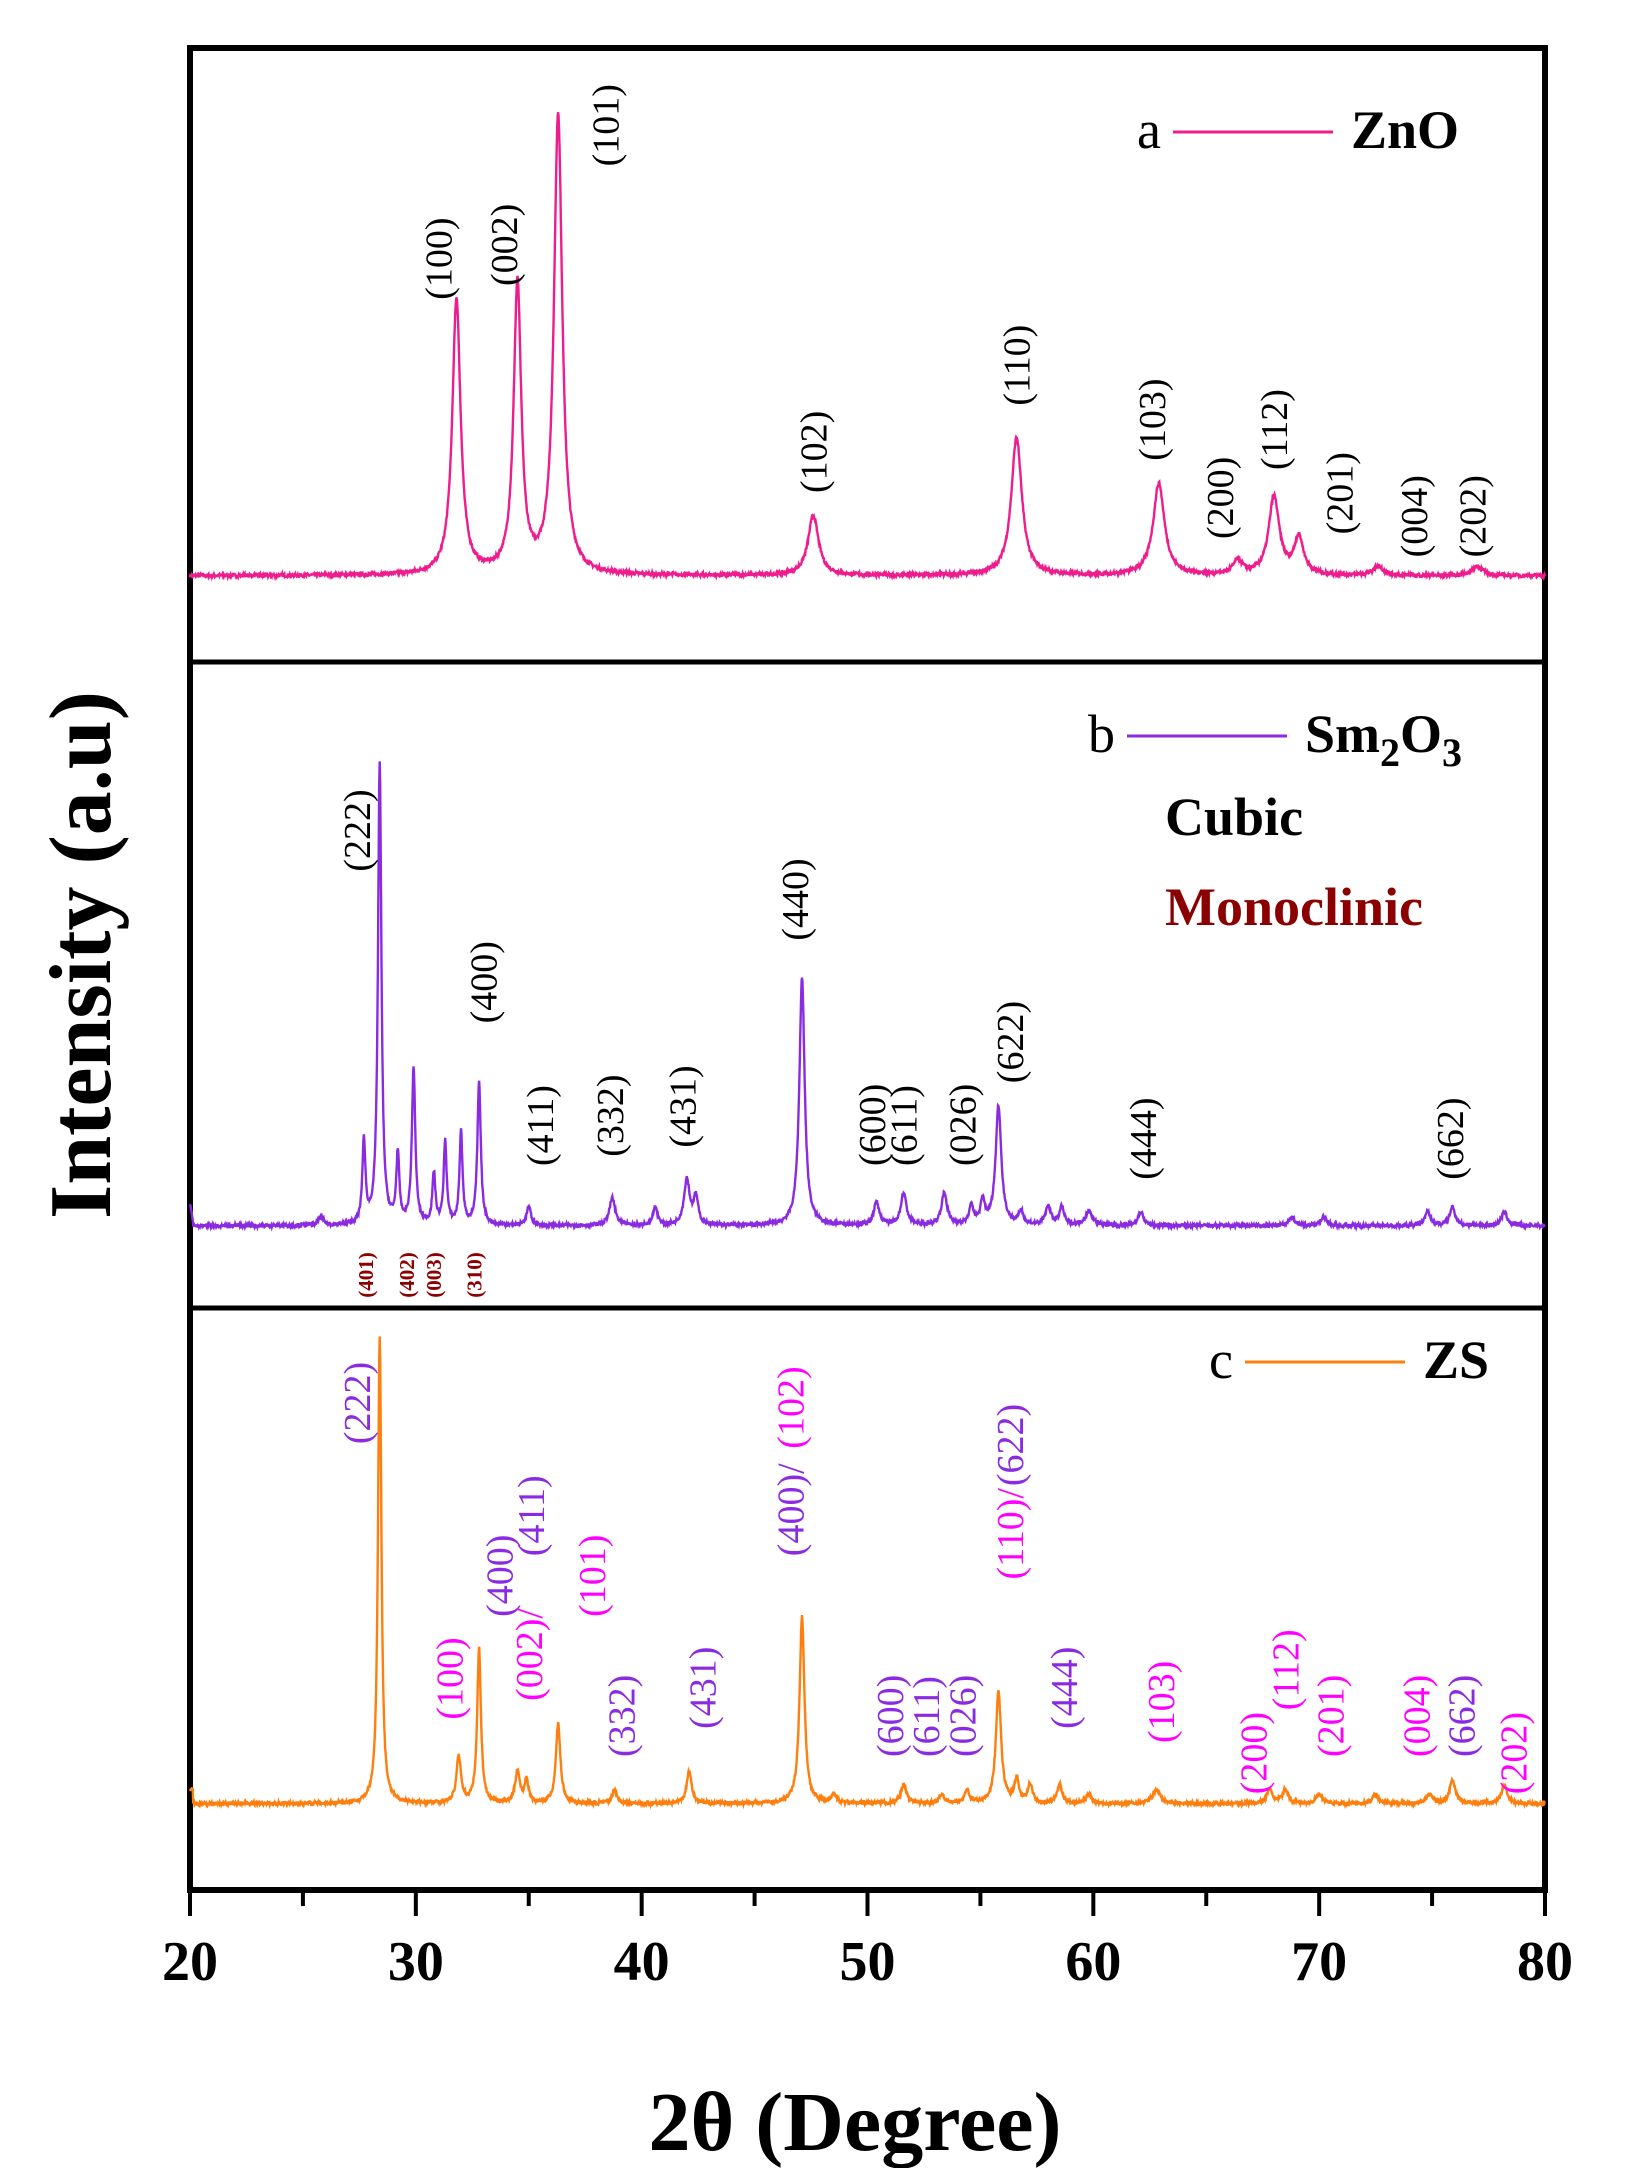 Image resolution: width=1630 pixels, height=2168 pixels. I want to click on x-tick-label: 60, so click(1093, 1962).